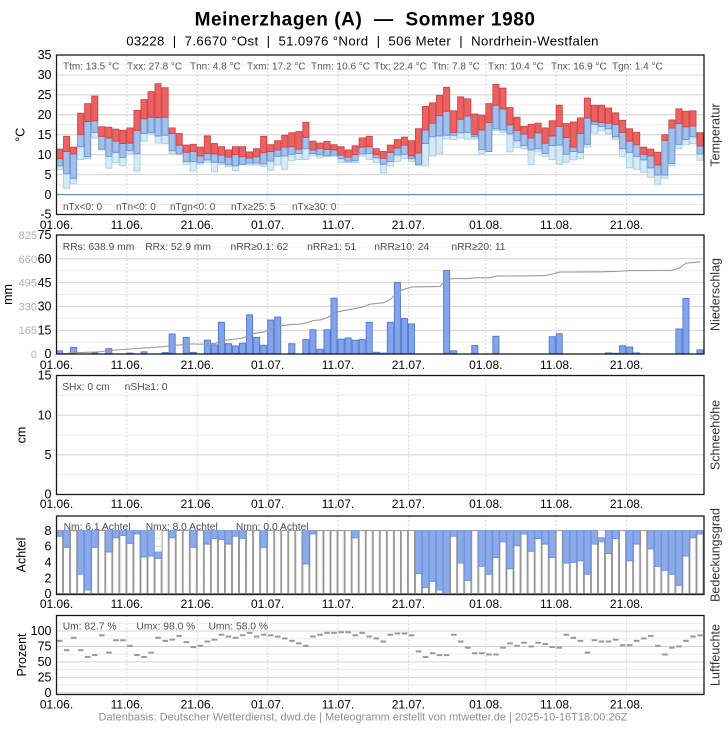 This screenshot has width=728, height=730. I want to click on svg-text: 8, so click(48, 531).